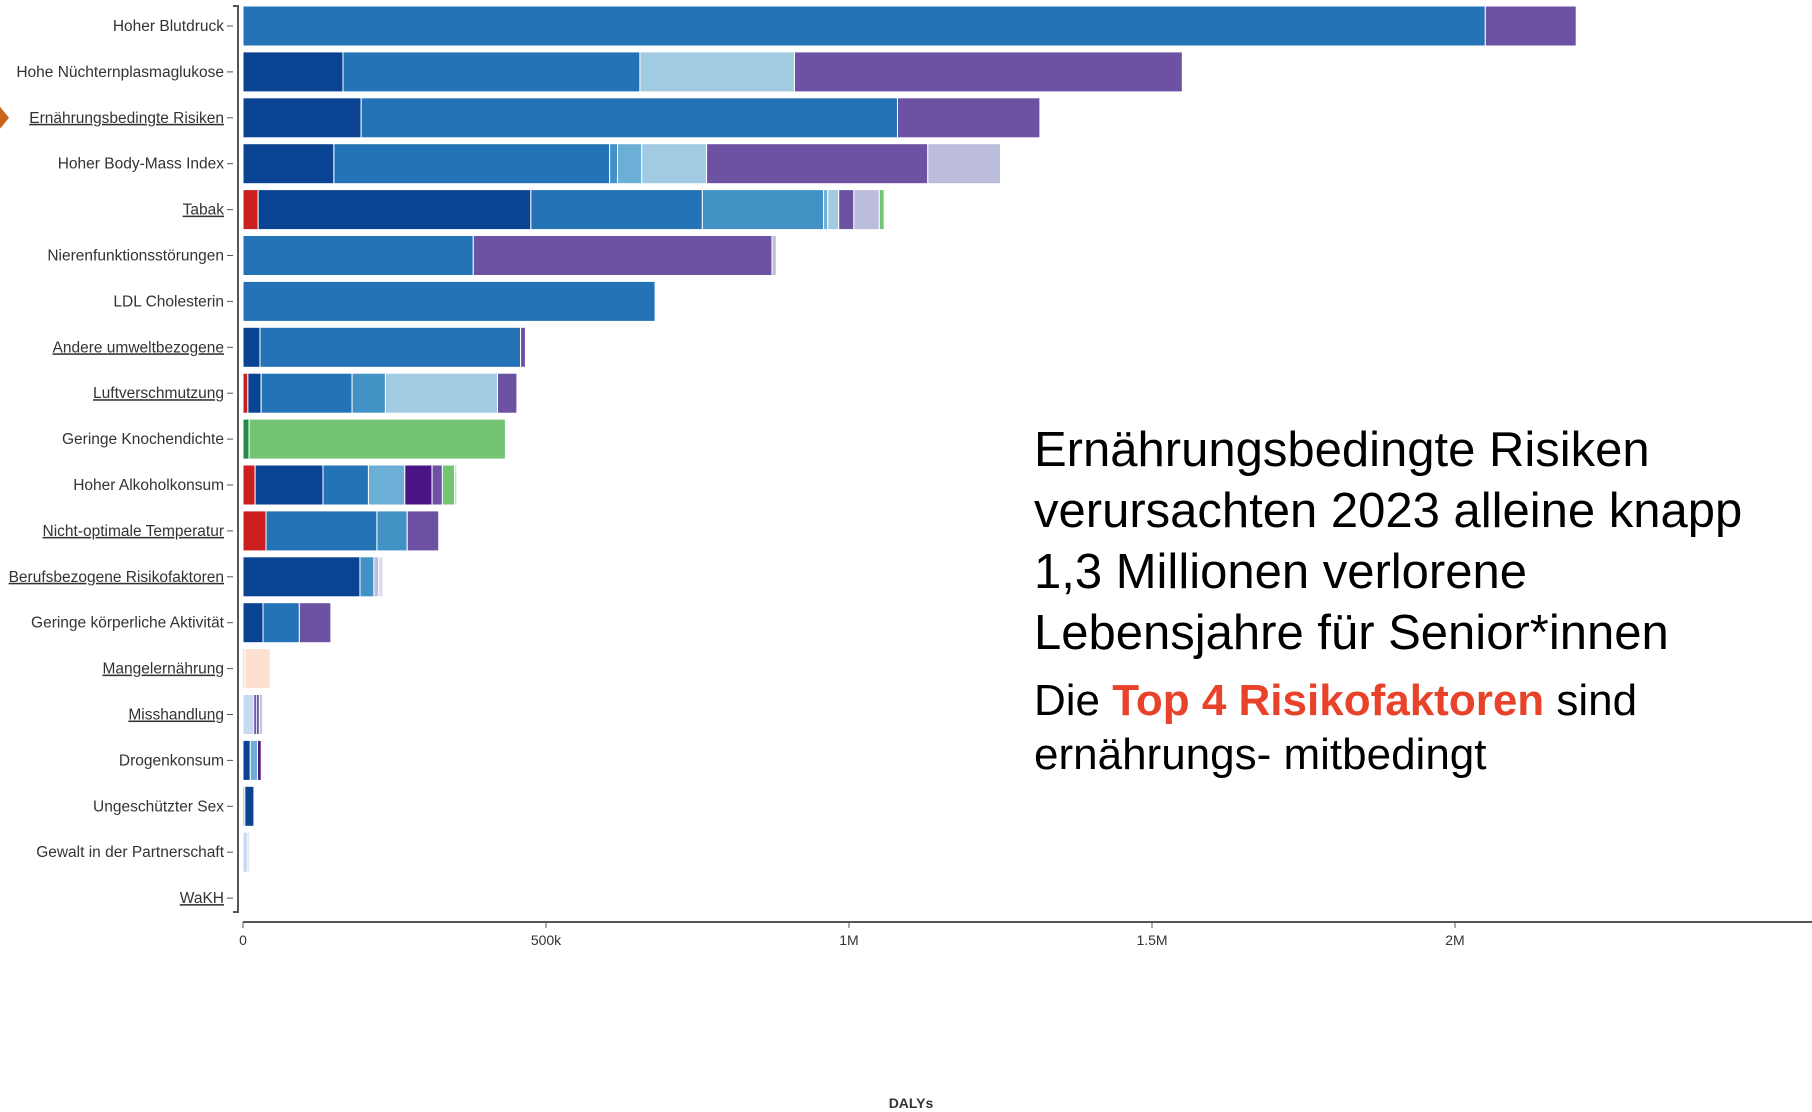 Image resolution: width=1812 pixels, height=1112 pixels. I want to click on subheadline-prefix: Die, so click(1073, 700).